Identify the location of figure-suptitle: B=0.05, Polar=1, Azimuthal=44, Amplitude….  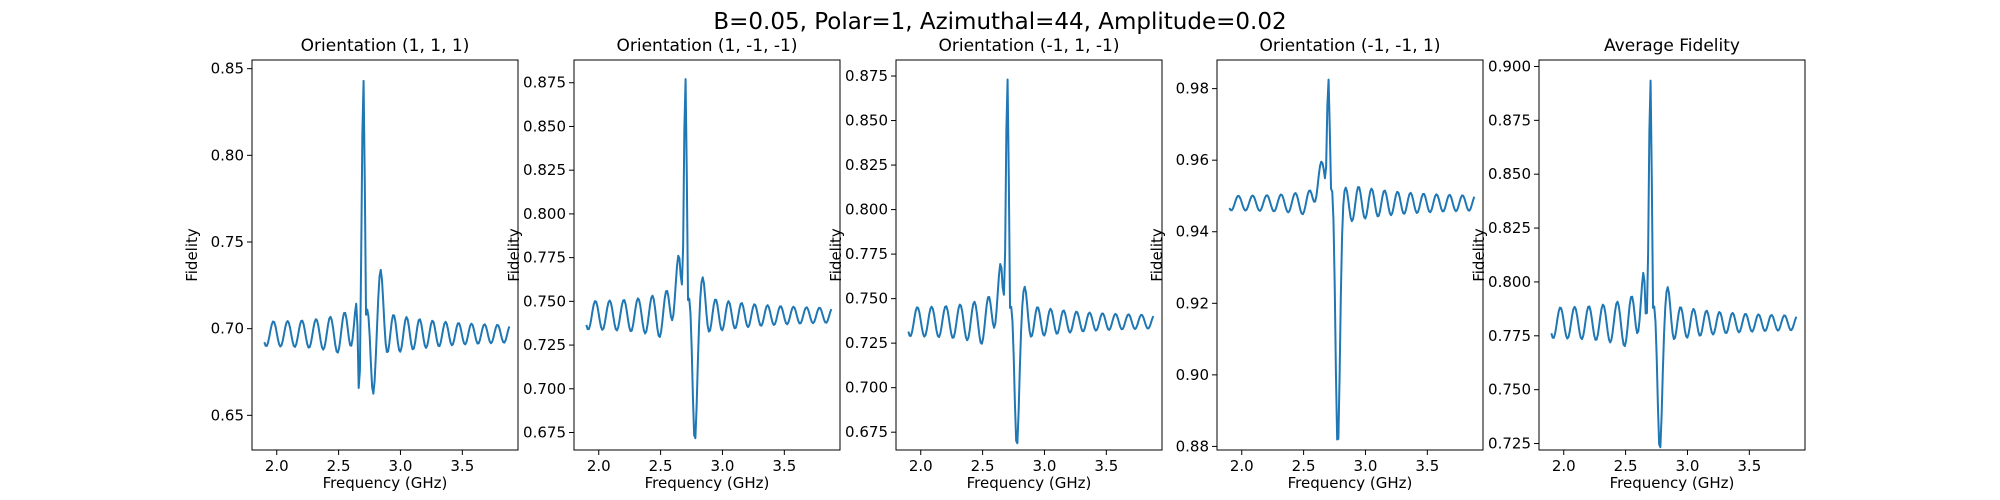
(999, 22).